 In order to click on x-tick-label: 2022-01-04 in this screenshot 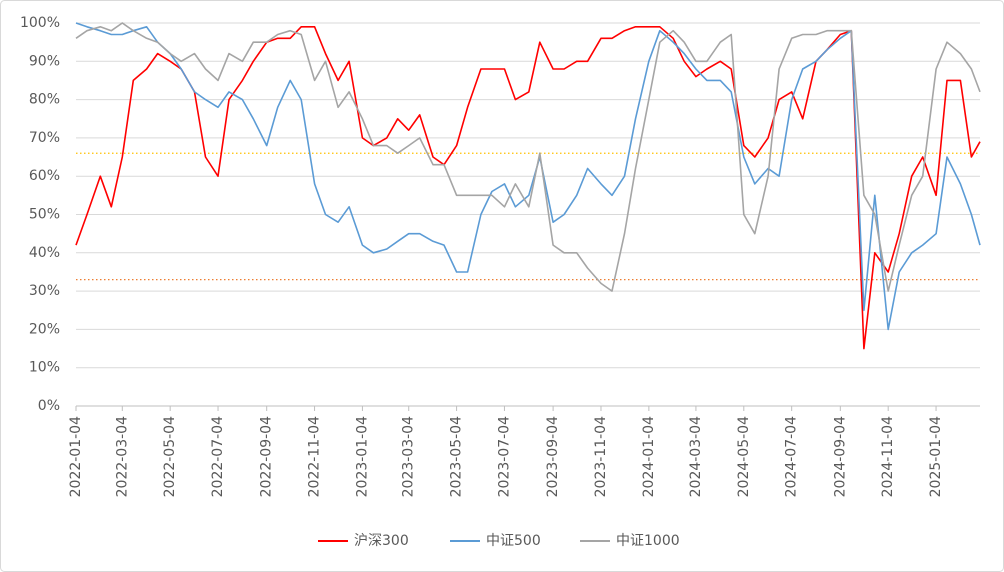, I will do `click(76, 456)`.